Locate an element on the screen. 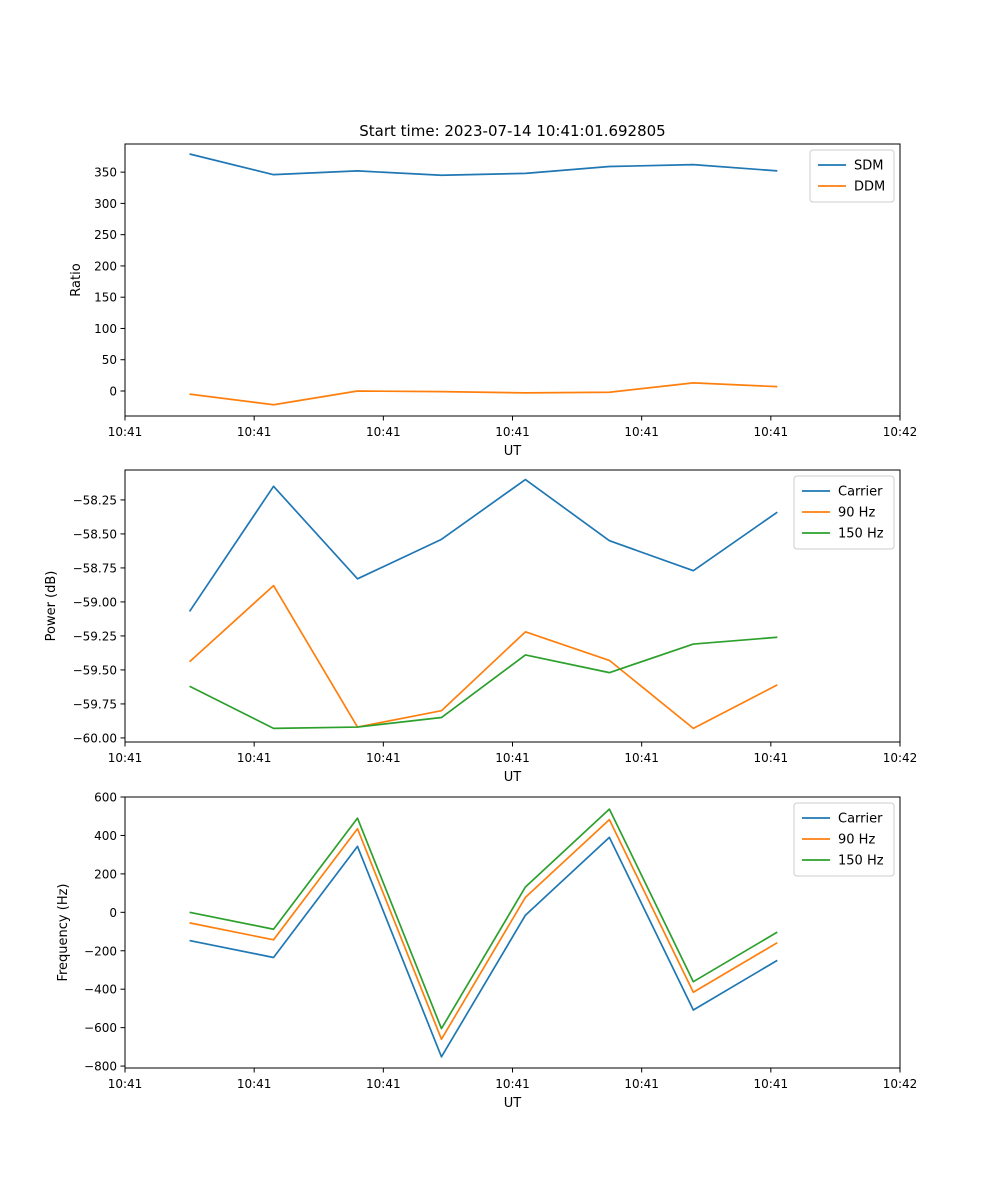 The height and width of the screenshot is (1200, 1000). ratio-legend-box is located at coordinates (852, 176).